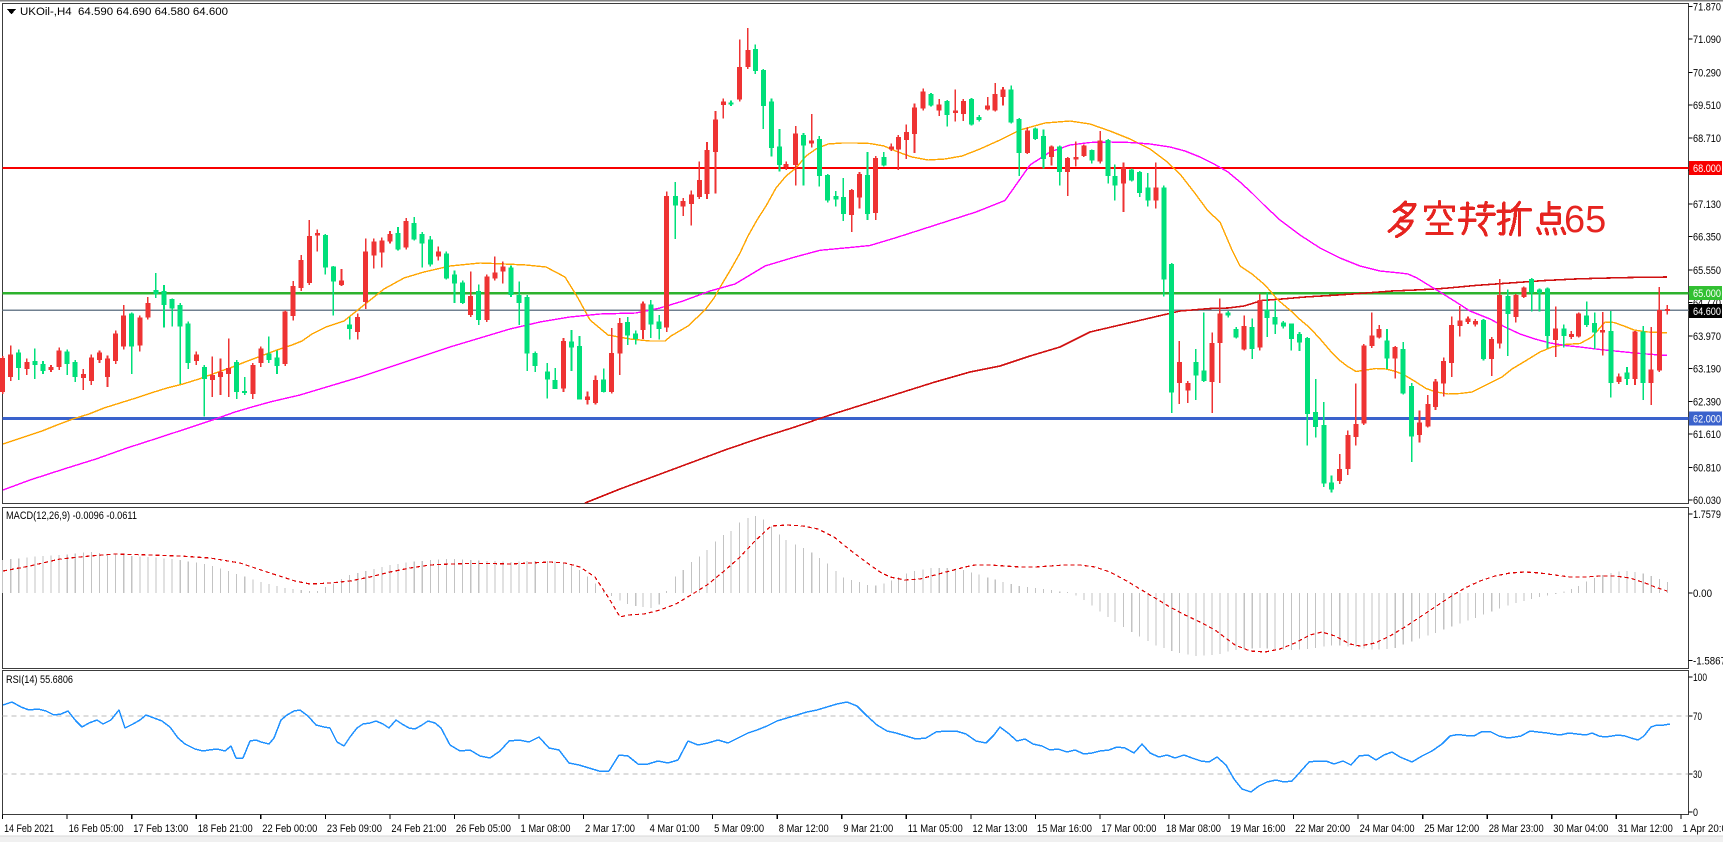 This screenshot has height=847, width=1723. Describe the element at coordinates (1702, 594) in the screenshot. I see `svg-text: 0.00` at that location.